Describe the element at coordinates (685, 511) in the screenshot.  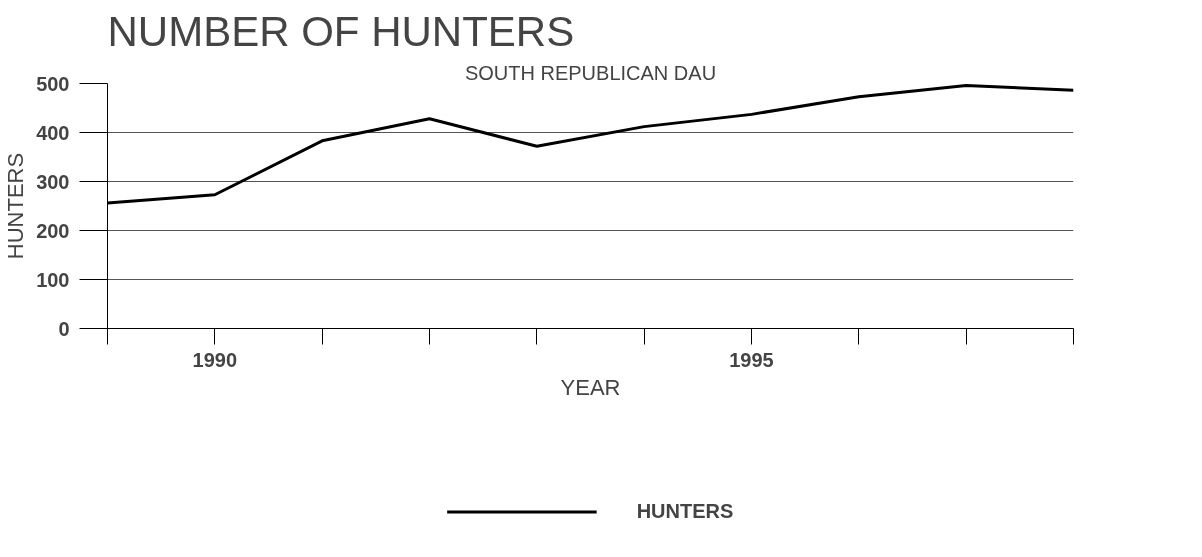
I see `text: HUNTERS` at that location.